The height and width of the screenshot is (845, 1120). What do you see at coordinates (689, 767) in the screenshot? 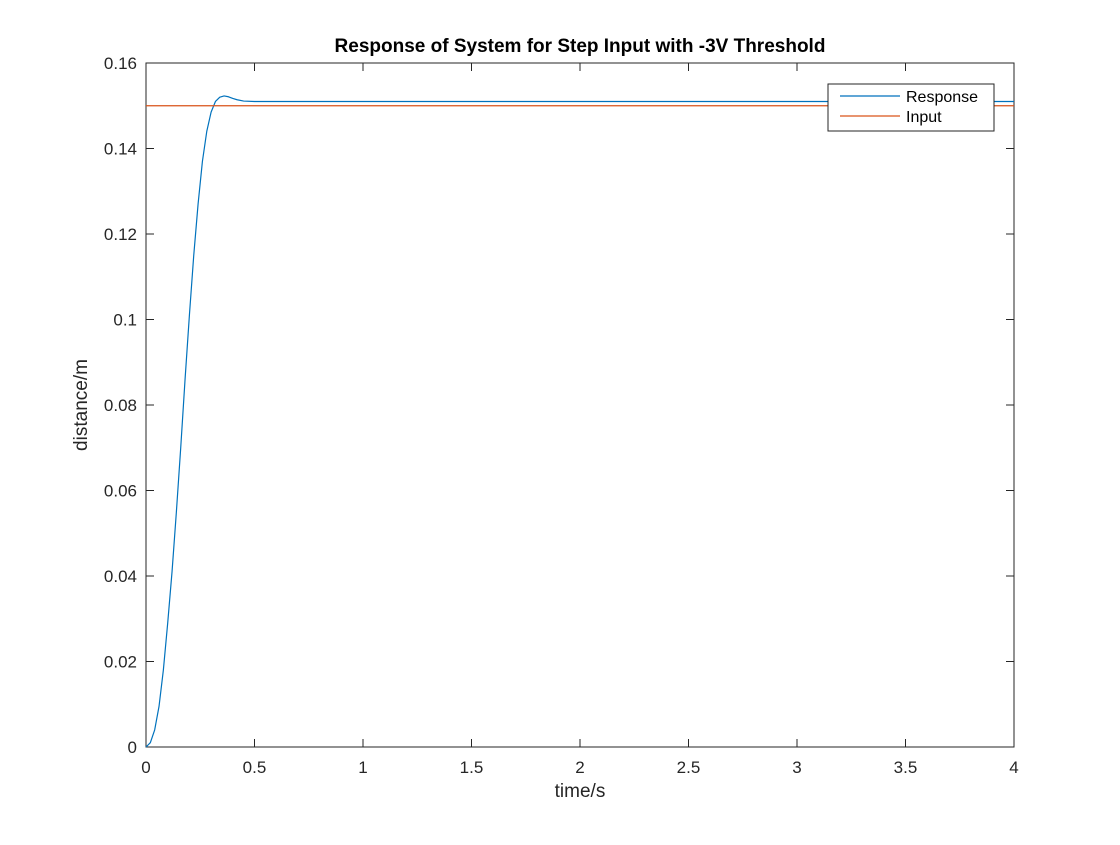
I see `x-tick-label: 2.5` at bounding box center [689, 767].